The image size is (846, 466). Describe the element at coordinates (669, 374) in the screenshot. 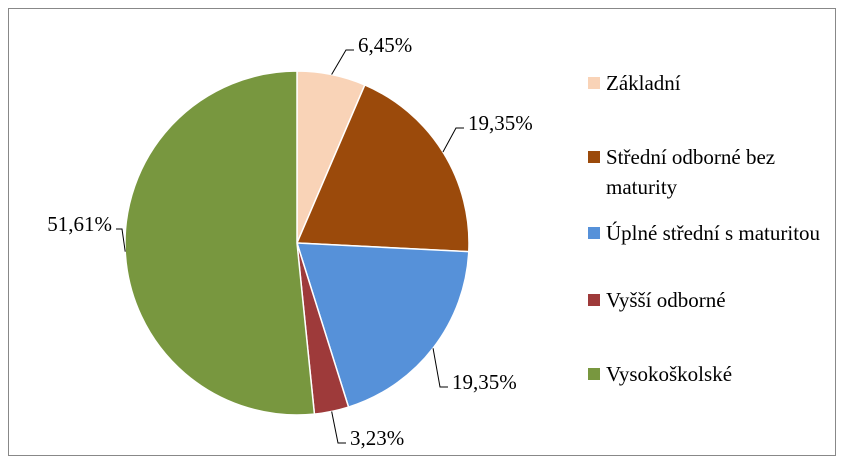

I see `legend-label: Vysokoškolské` at that location.